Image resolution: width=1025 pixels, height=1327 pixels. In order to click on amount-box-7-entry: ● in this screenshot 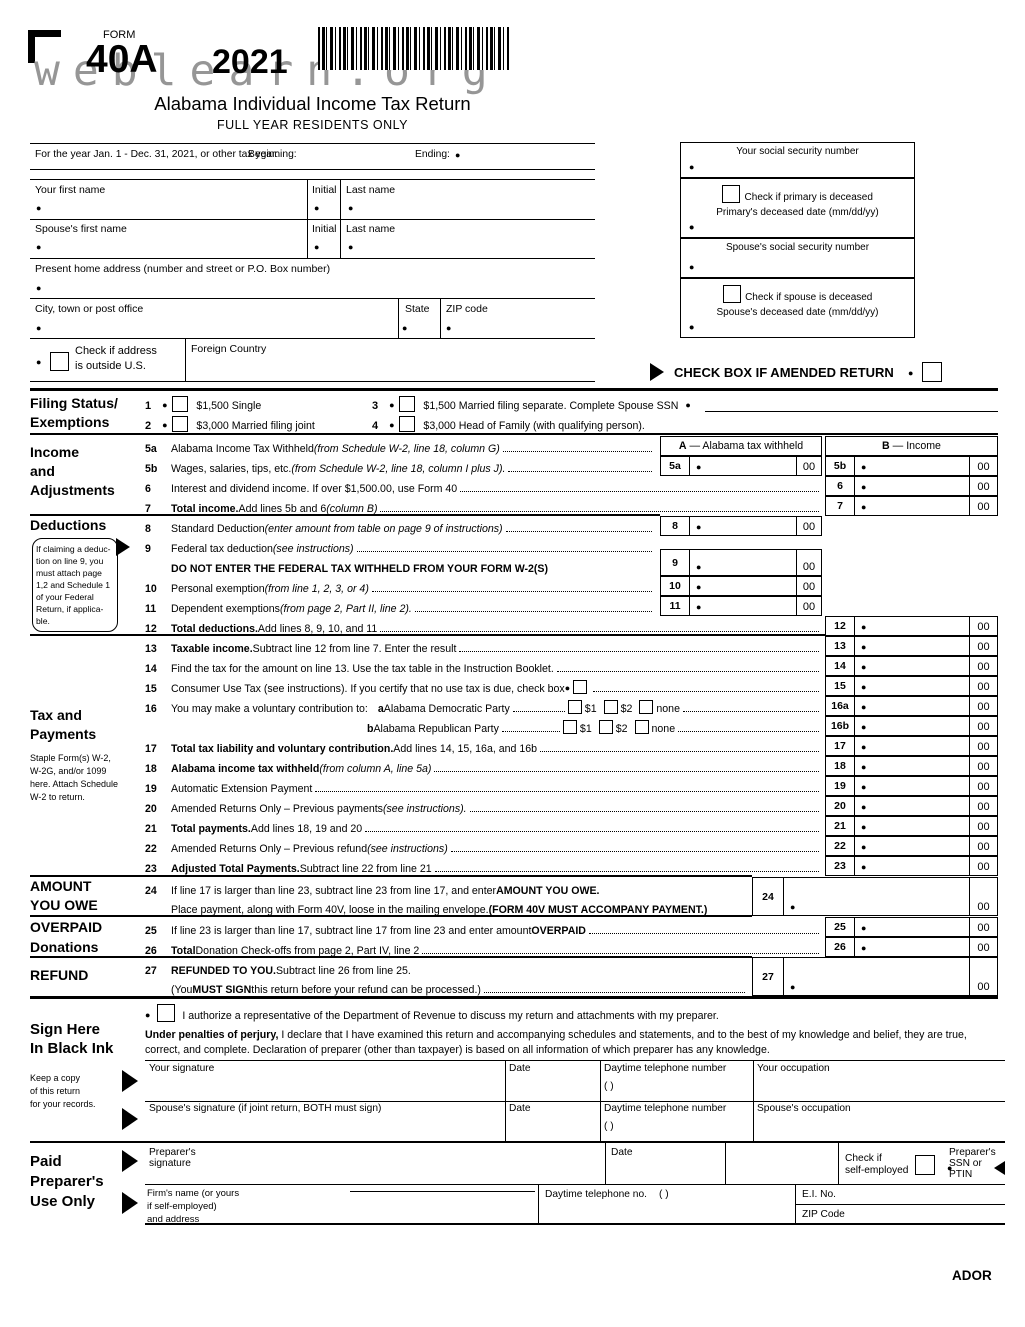, I will do `click(912, 506)`.